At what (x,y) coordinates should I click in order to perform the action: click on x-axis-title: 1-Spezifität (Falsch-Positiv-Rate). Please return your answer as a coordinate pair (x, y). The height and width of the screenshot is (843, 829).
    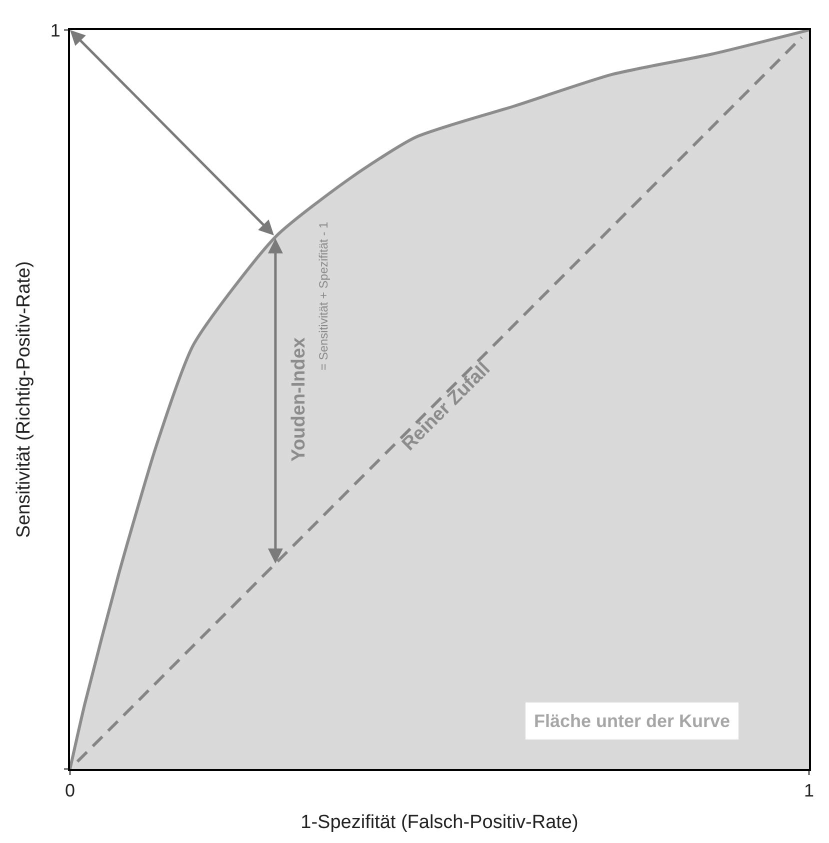
    Looking at the image, I should click on (439, 822).